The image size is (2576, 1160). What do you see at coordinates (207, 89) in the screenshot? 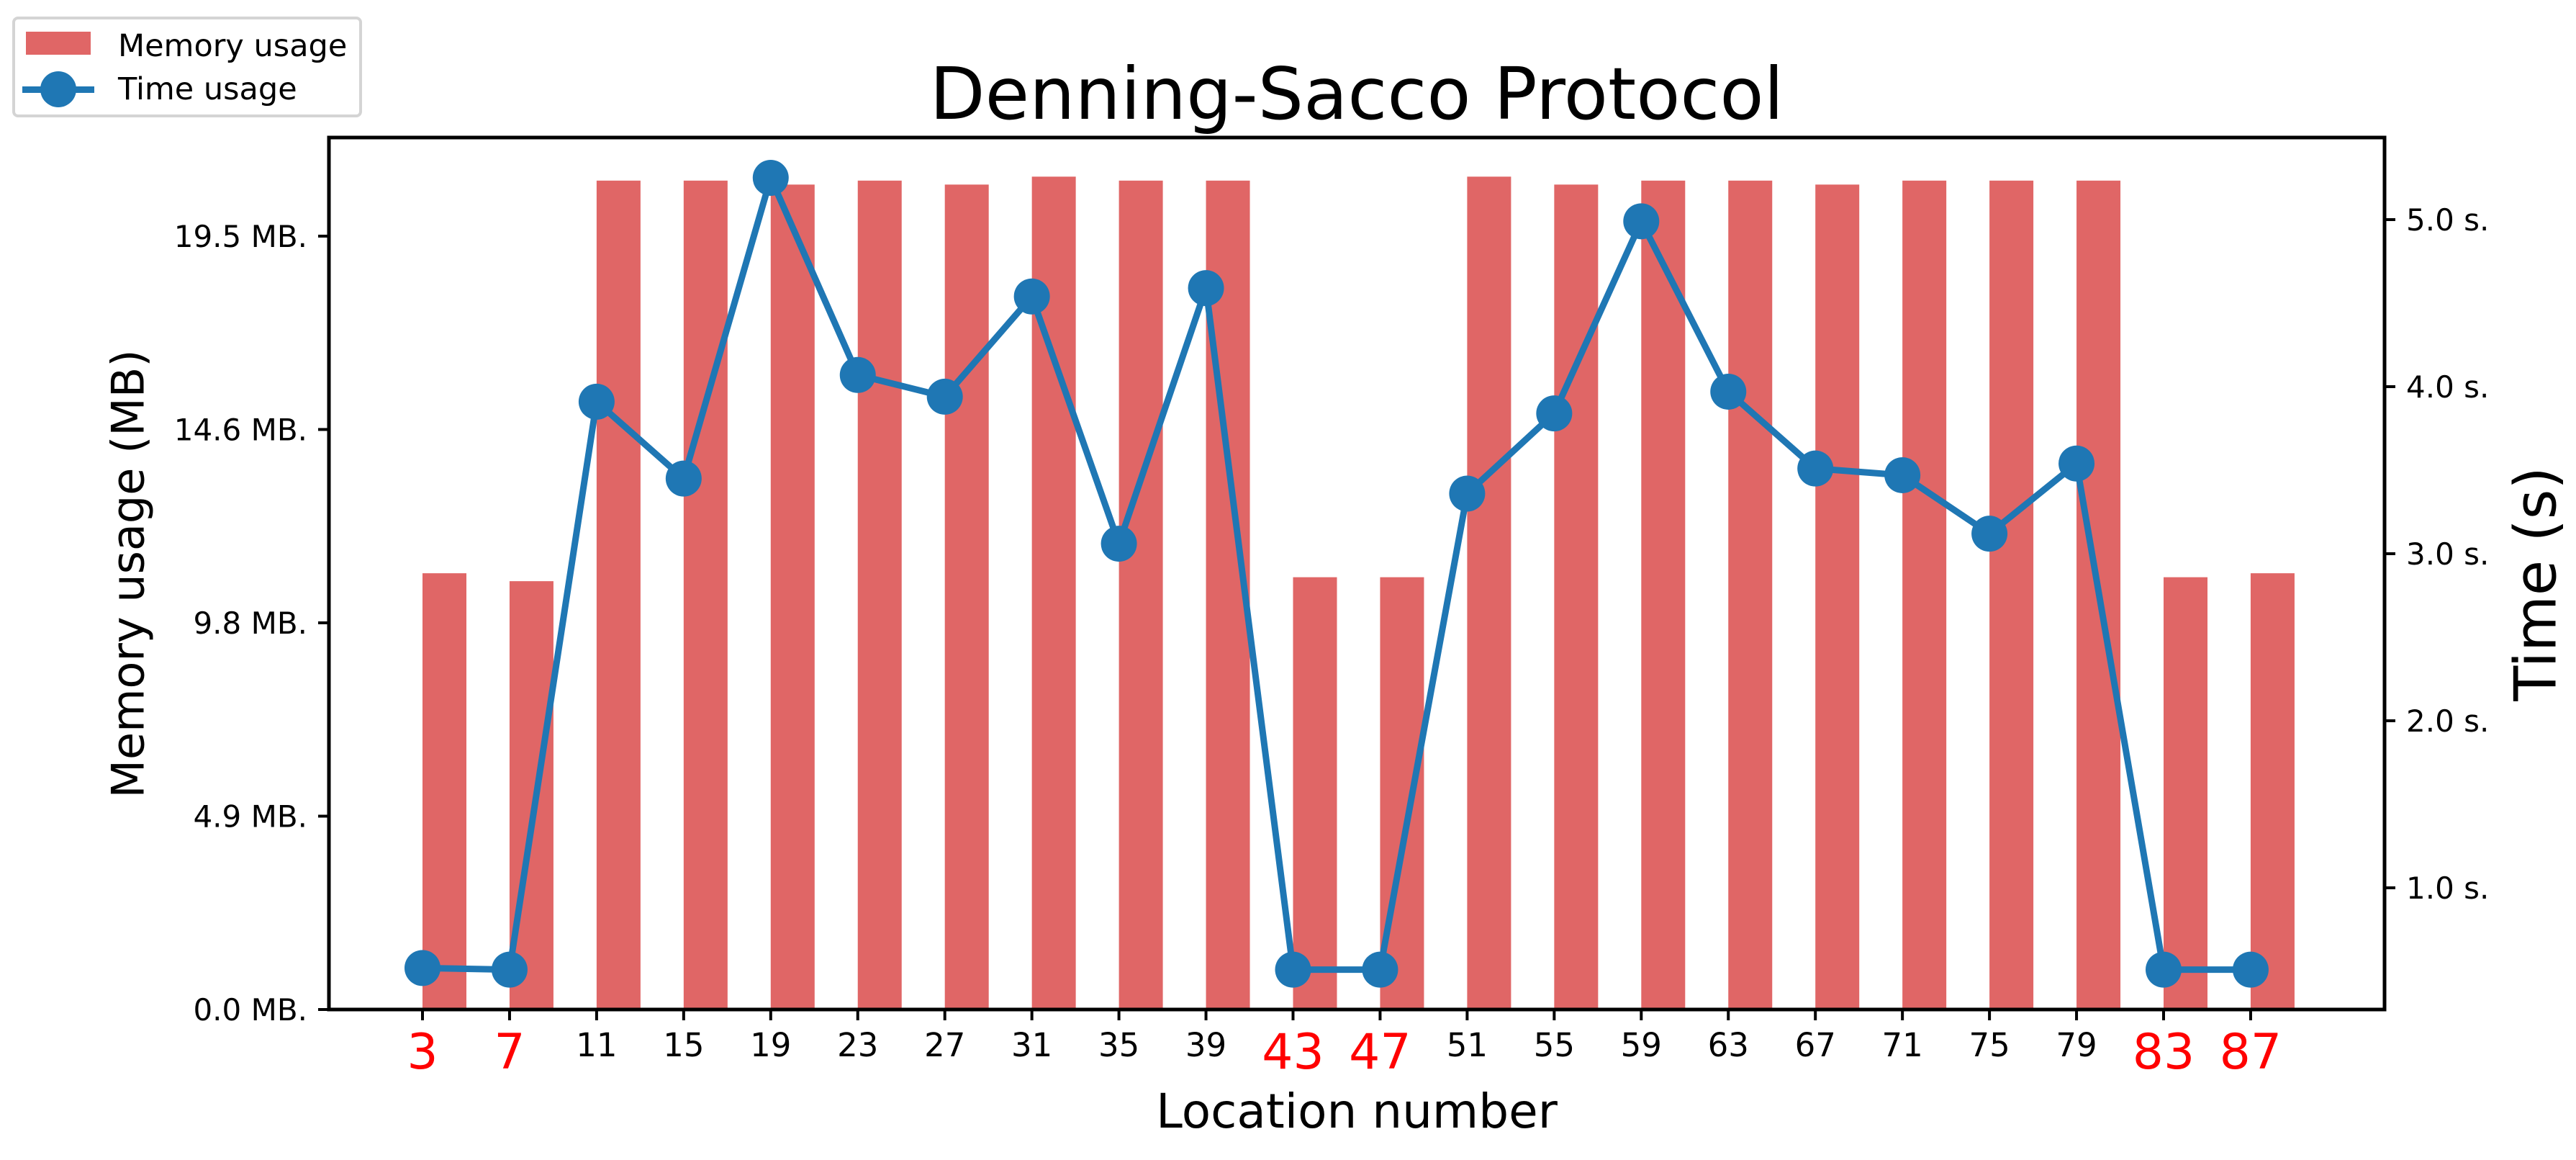
I see `legend-label: Time usage` at bounding box center [207, 89].